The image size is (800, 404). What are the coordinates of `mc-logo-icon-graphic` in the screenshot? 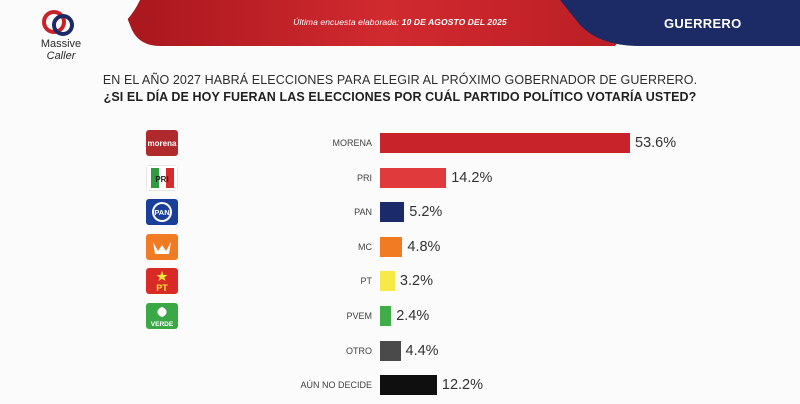 It's located at (162, 246).